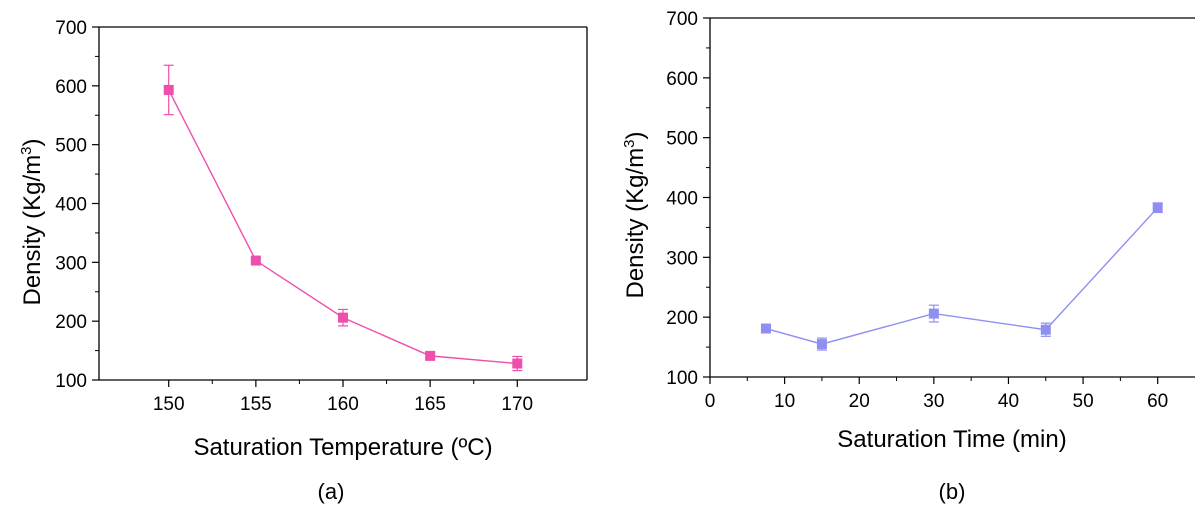 The image size is (1197, 513). Describe the element at coordinates (710, 401) in the screenshot. I see `x-tick-label: 0` at that location.